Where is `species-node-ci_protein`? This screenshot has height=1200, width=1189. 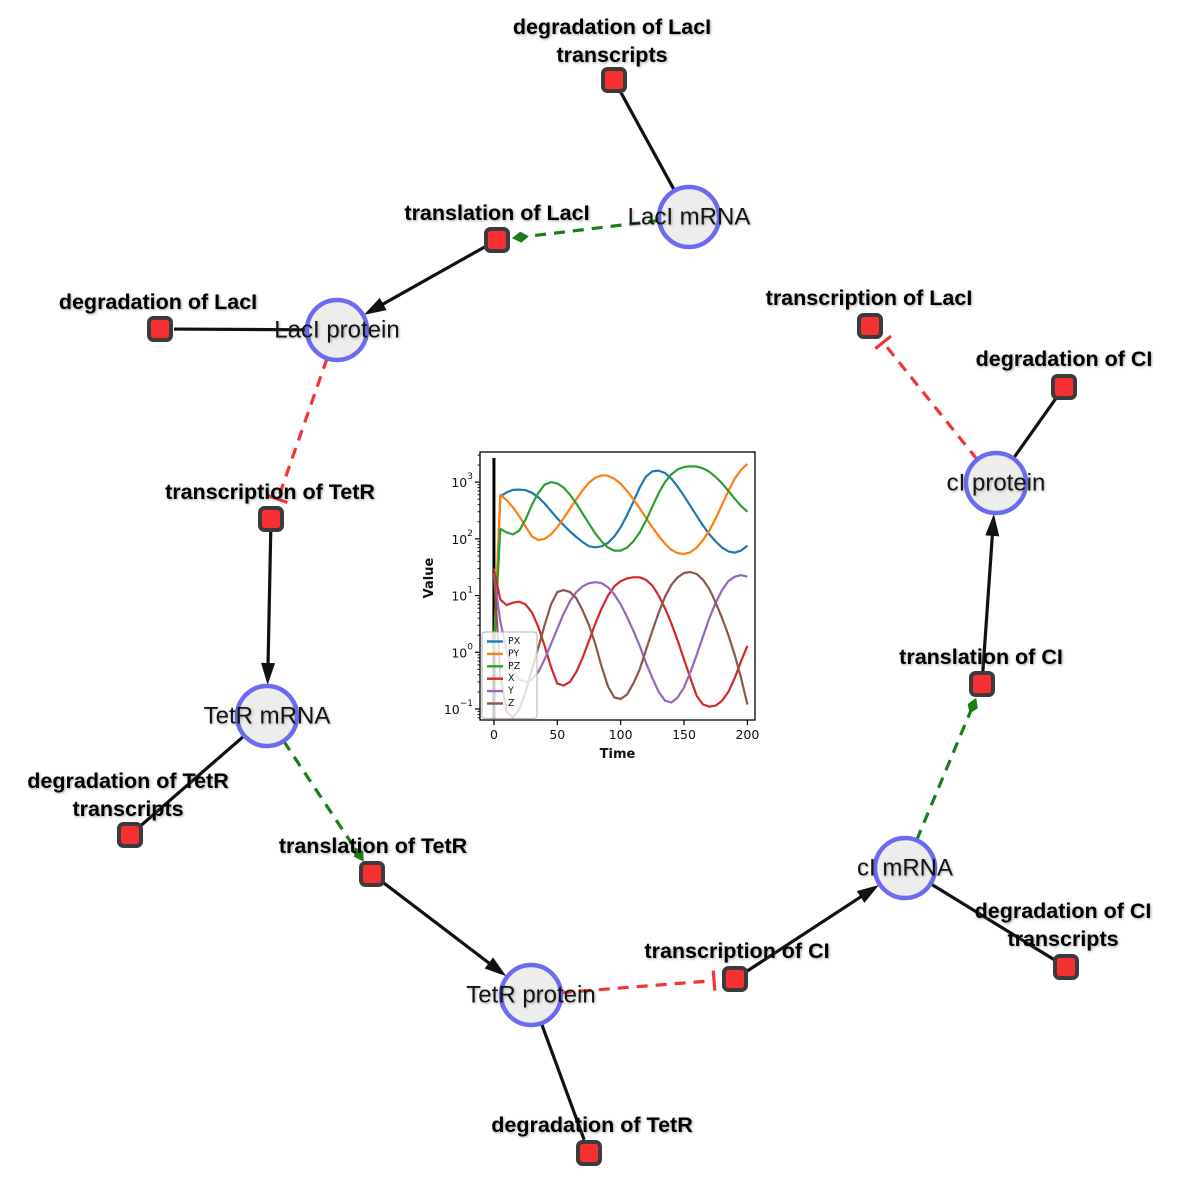
species-node-ci_protein is located at coordinates (996, 483).